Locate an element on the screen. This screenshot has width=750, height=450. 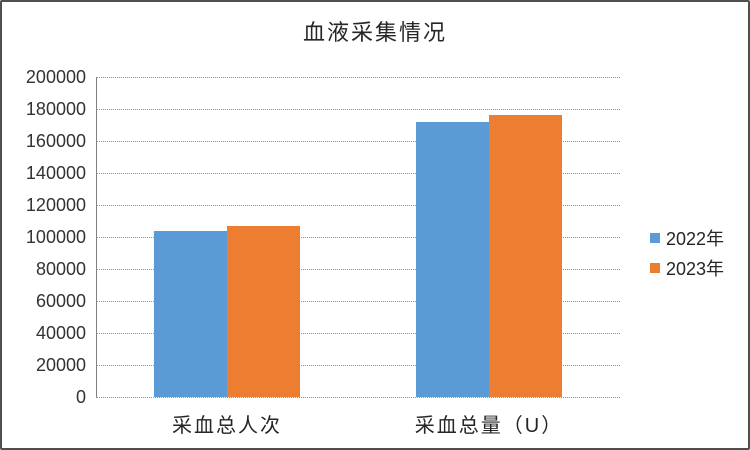
y-tick-label: 100000 is located at coordinates (55, 237).